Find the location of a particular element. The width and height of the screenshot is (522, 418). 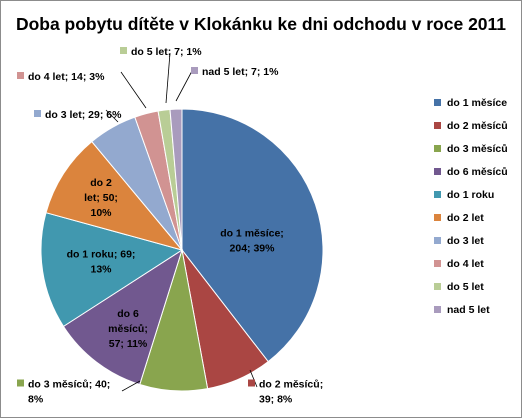

data-label-line: do 1 měsíce; is located at coordinates (252, 234).